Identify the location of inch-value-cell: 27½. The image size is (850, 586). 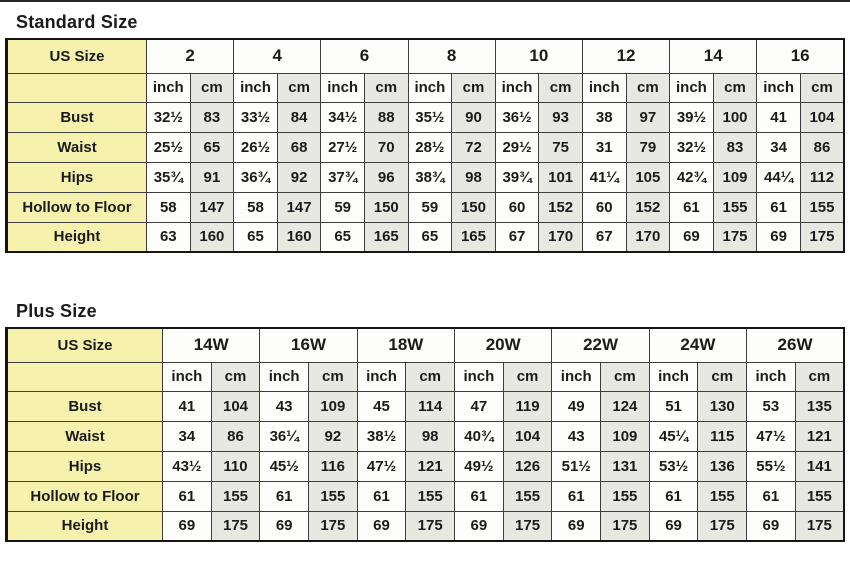
(342, 147).